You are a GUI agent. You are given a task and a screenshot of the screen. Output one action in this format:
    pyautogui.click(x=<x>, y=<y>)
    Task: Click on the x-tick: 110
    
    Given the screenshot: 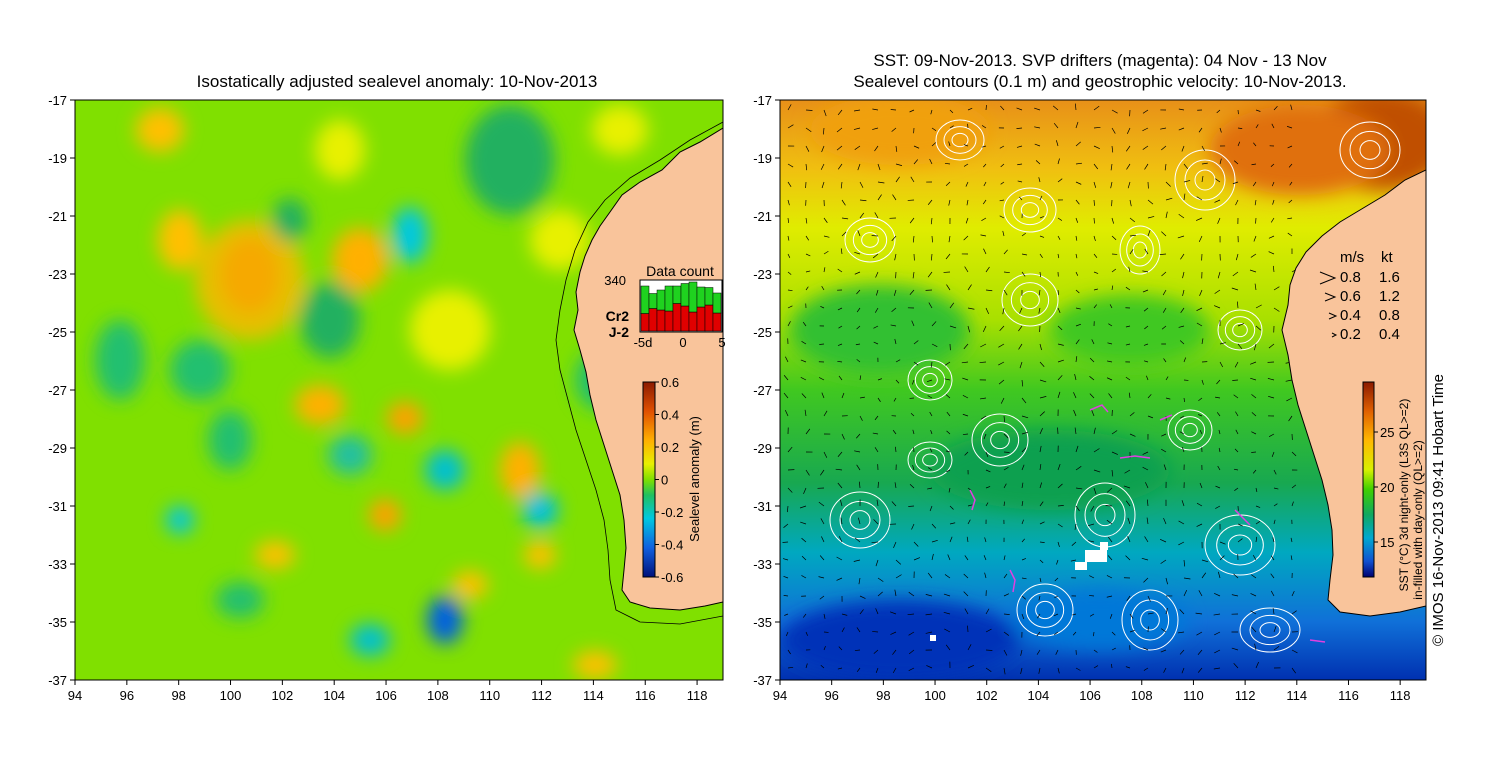 What is the action you would take?
    pyautogui.click(x=489, y=691)
    